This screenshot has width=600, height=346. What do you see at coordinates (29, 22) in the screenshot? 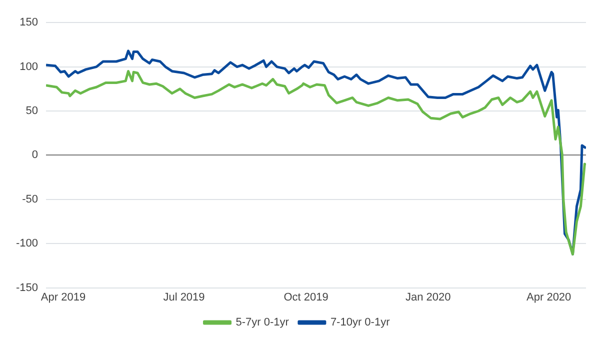
I see `y-tick-label: 150` at bounding box center [29, 22].